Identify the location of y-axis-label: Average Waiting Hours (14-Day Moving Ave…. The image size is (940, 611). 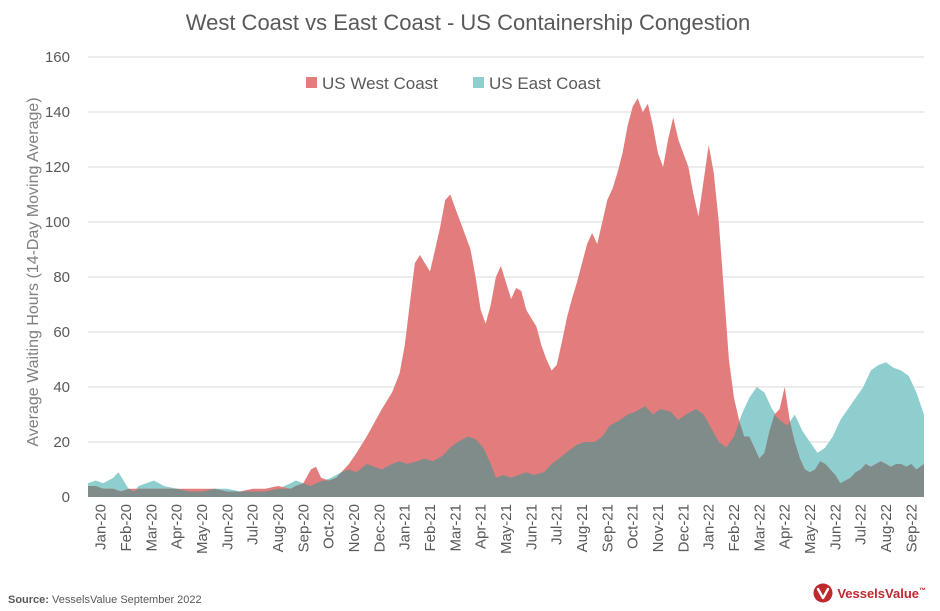
(33, 271).